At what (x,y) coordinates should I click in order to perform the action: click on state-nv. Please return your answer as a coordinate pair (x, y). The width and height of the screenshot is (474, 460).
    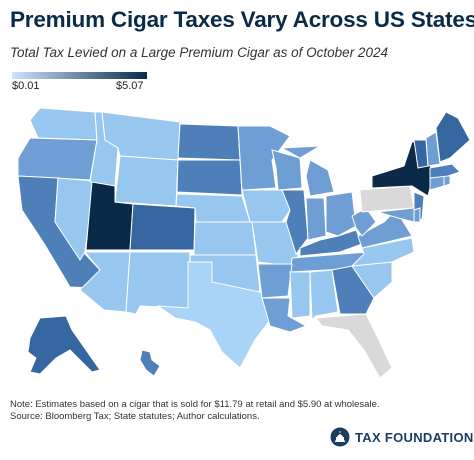
    Looking at the image, I should click on (74, 219).